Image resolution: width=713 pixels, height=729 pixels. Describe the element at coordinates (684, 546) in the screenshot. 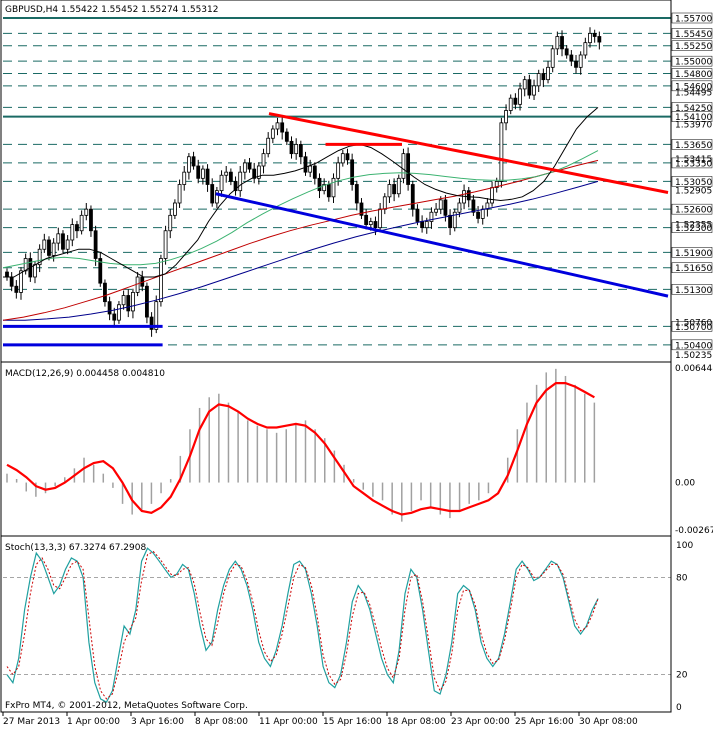

I see `stoch-tick-label: 100` at that location.